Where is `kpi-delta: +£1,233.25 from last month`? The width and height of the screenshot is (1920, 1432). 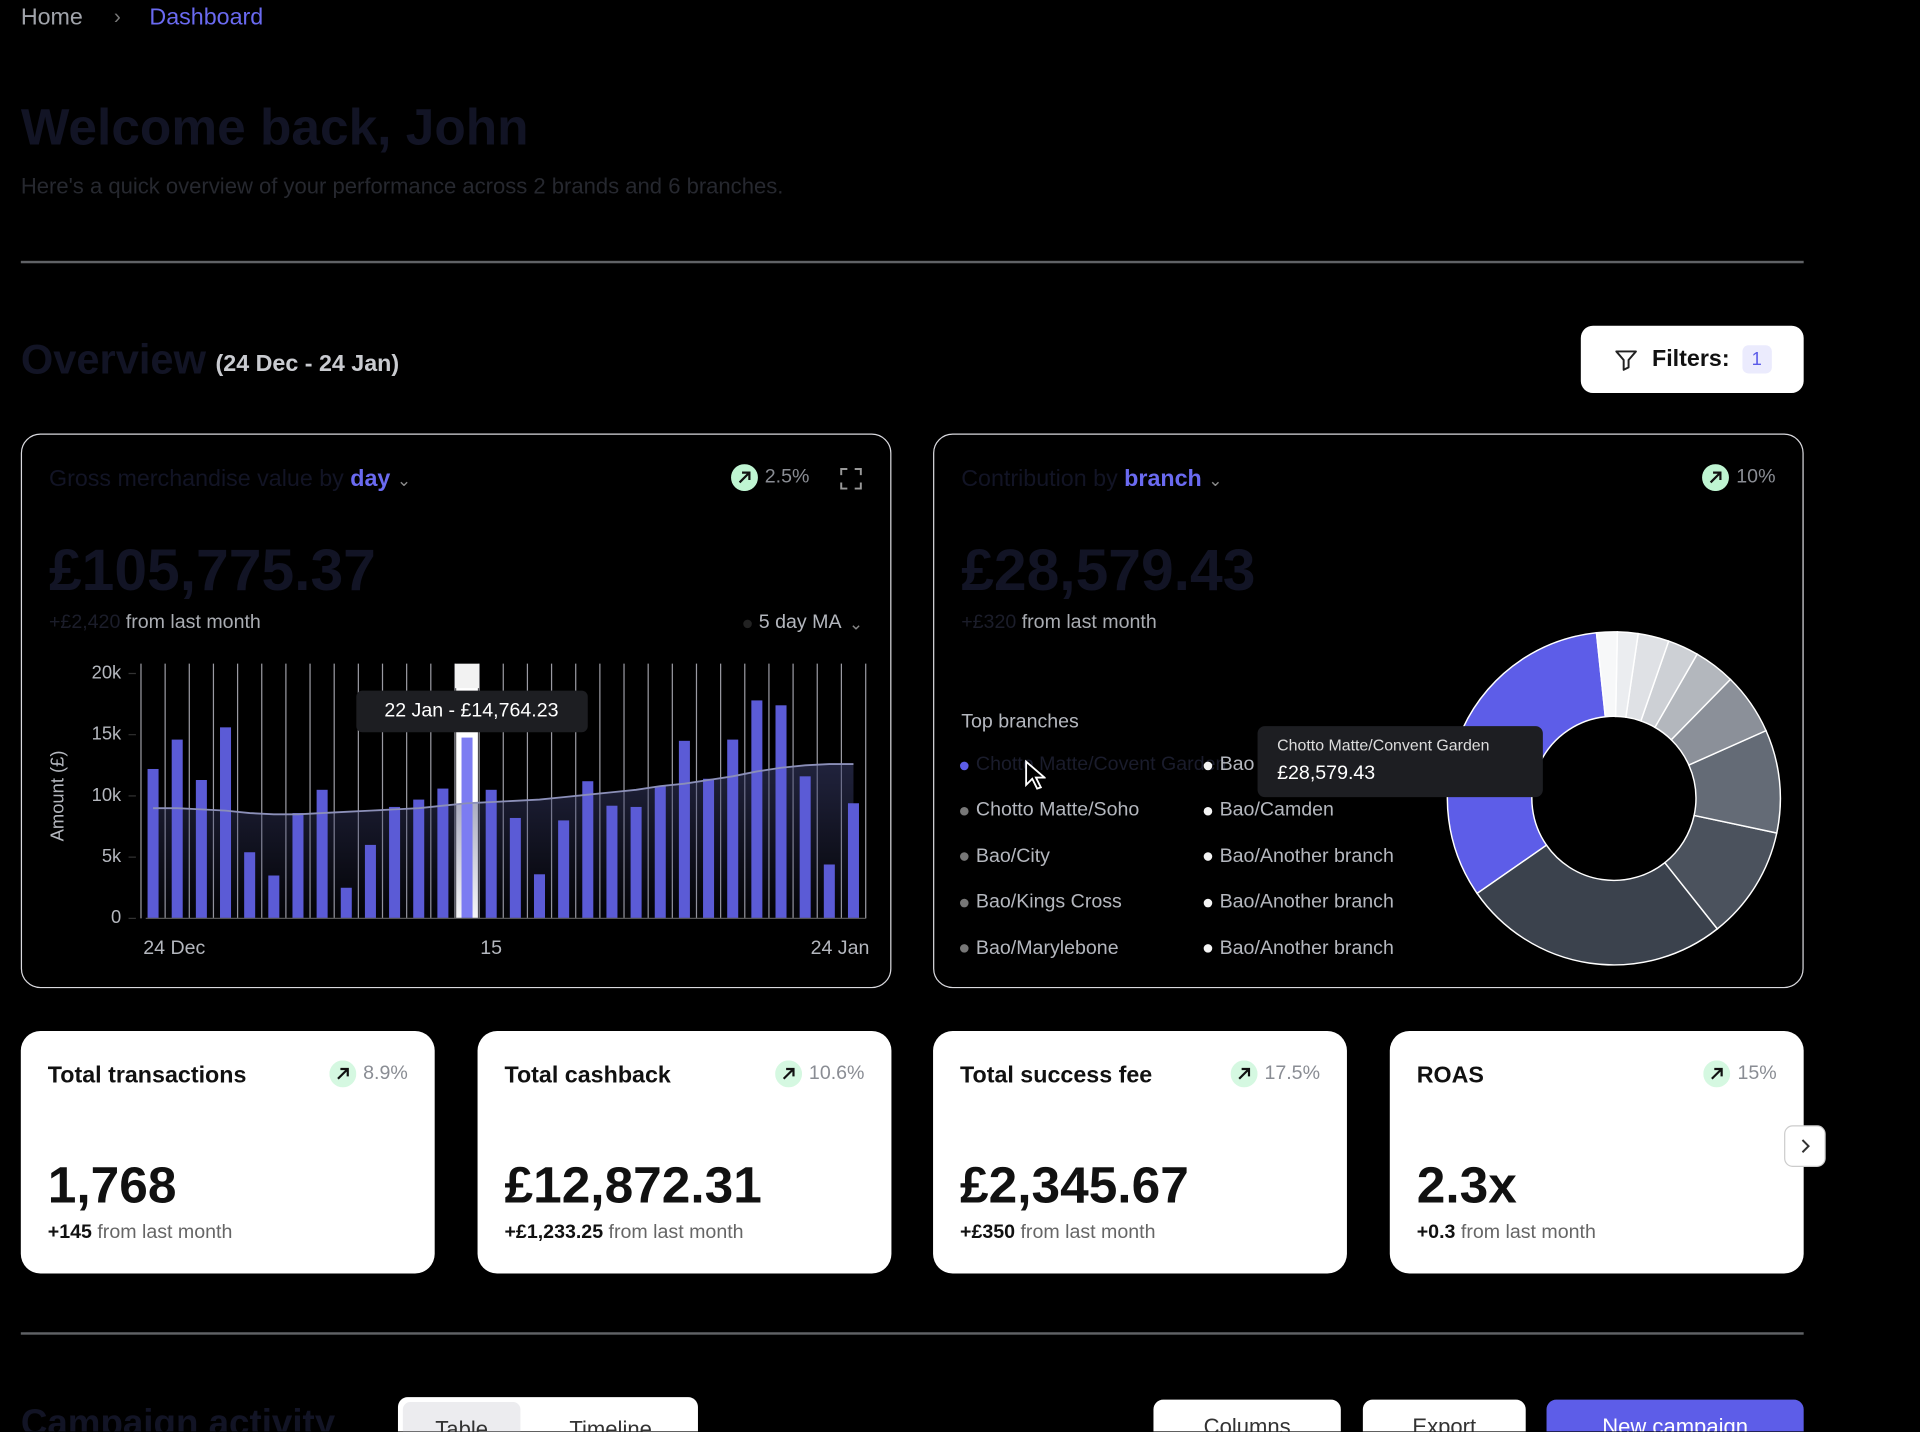
kpi-delta: +£1,233.25 from last month is located at coordinates (623, 1233).